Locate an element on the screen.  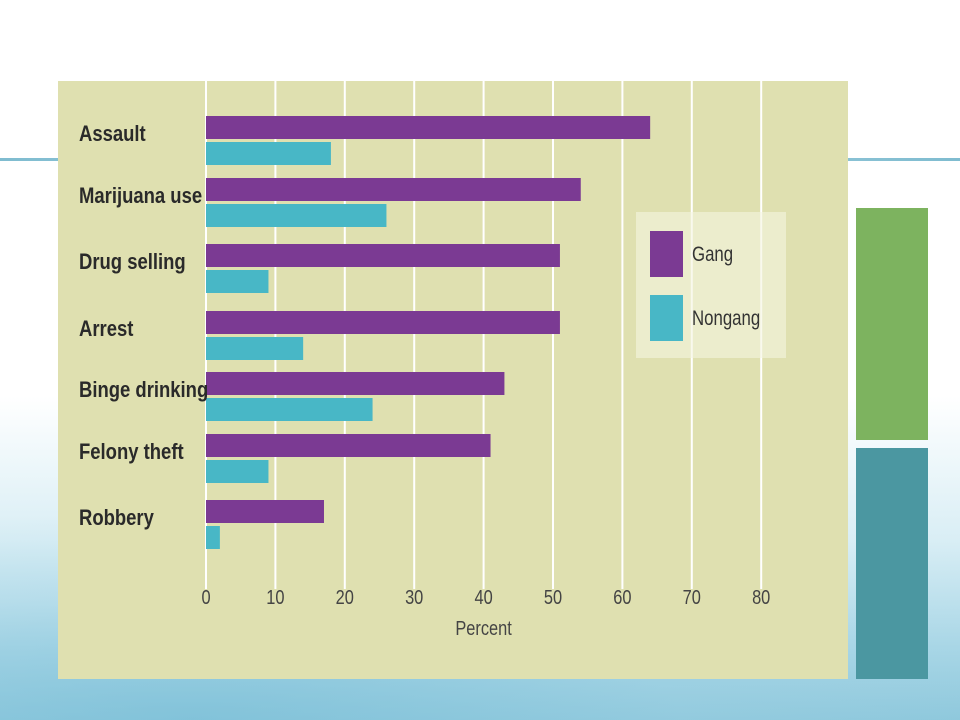
bar-nongang-robbery is located at coordinates (213, 537).